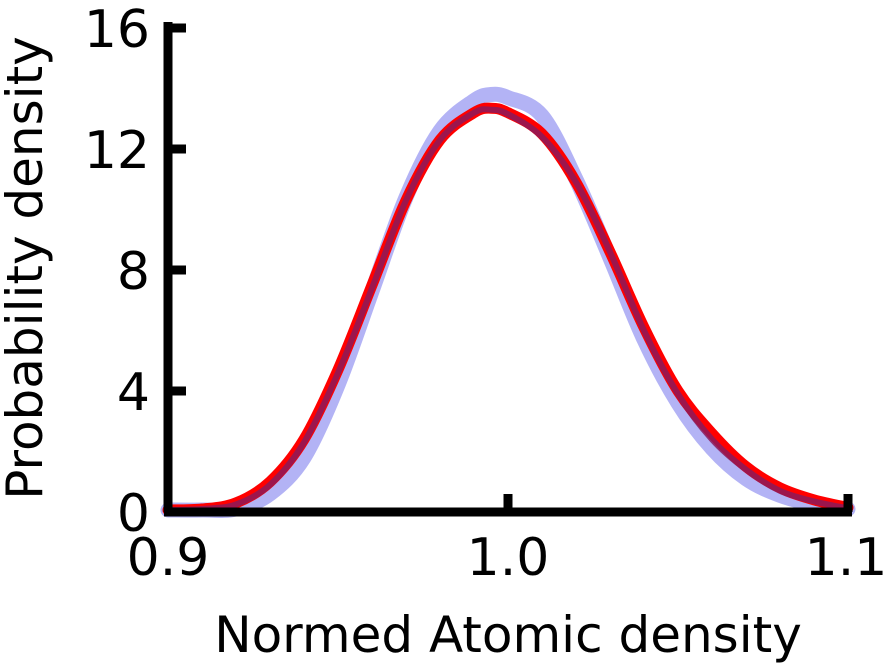 The height and width of the screenshot is (663, 892). I want to click on x-tick-label: 0.9, so click(168, 558).